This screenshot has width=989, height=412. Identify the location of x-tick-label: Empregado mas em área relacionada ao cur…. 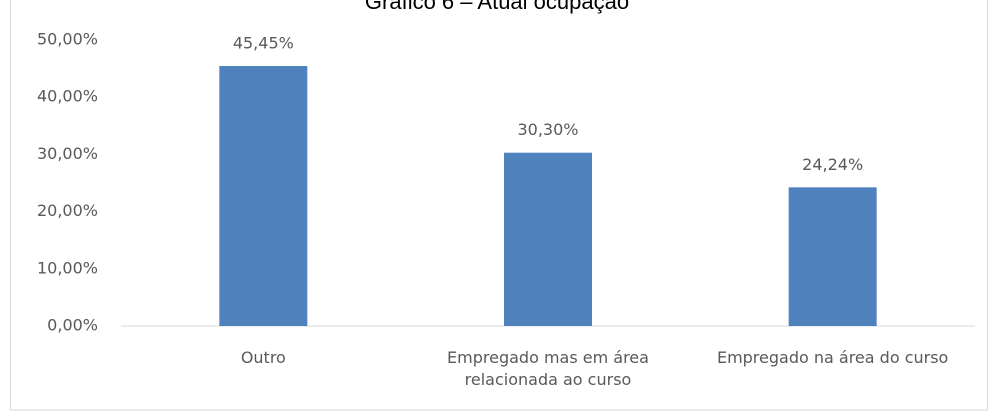
(548, 368).